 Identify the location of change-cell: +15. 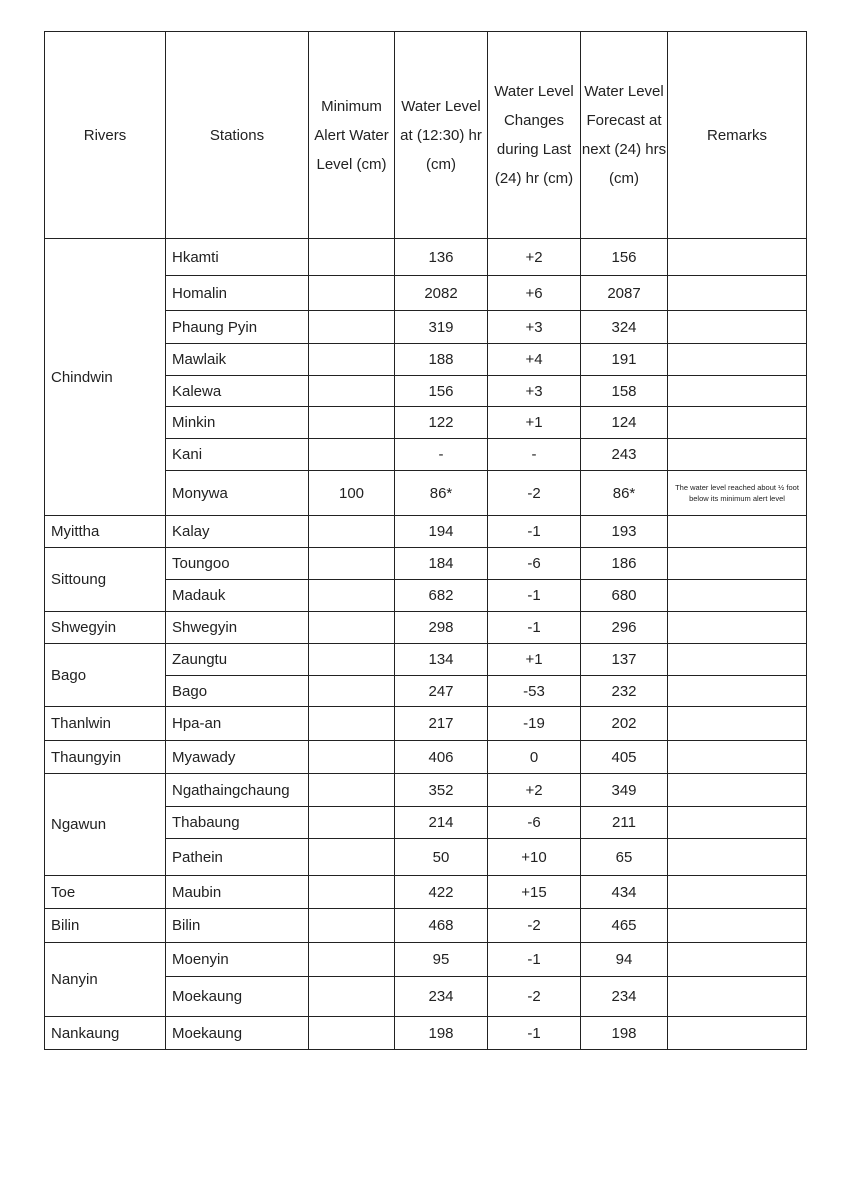
(534, 892).